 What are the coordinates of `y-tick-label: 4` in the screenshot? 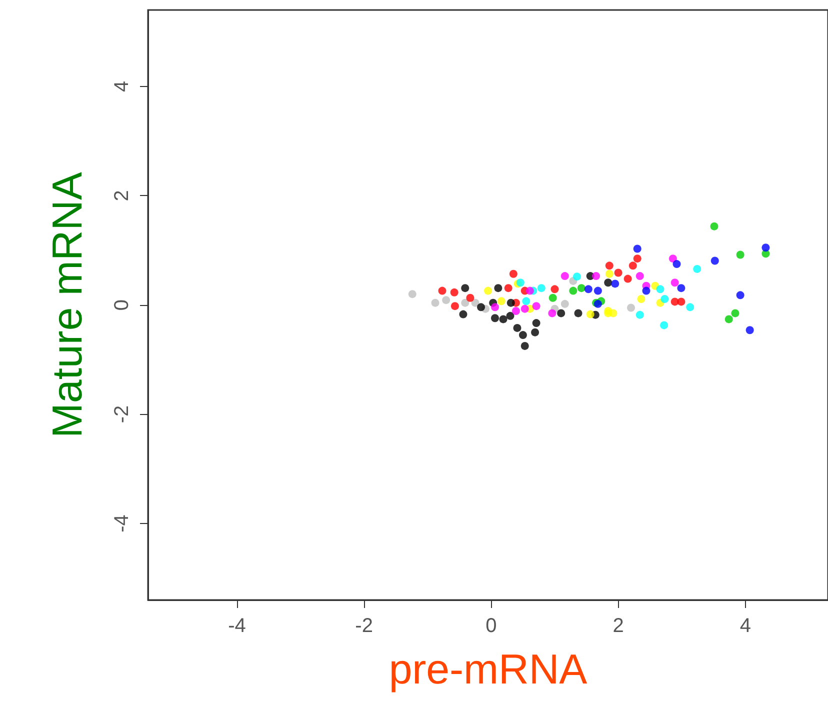 It's located at (122, 86).